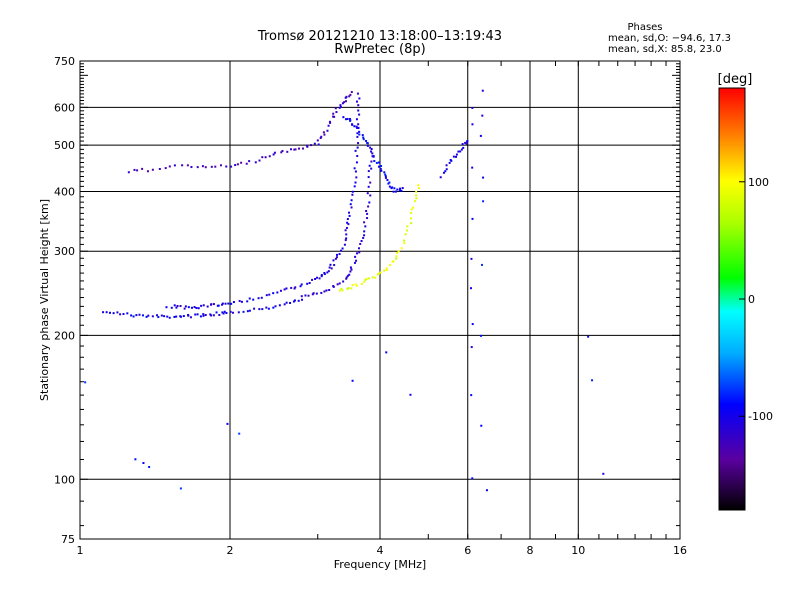 The height and width of the screenshot is (600, 800). Describe the element at coordinates (680, 550) in the screenshot. I see `x-tick-label: 16` at that location.